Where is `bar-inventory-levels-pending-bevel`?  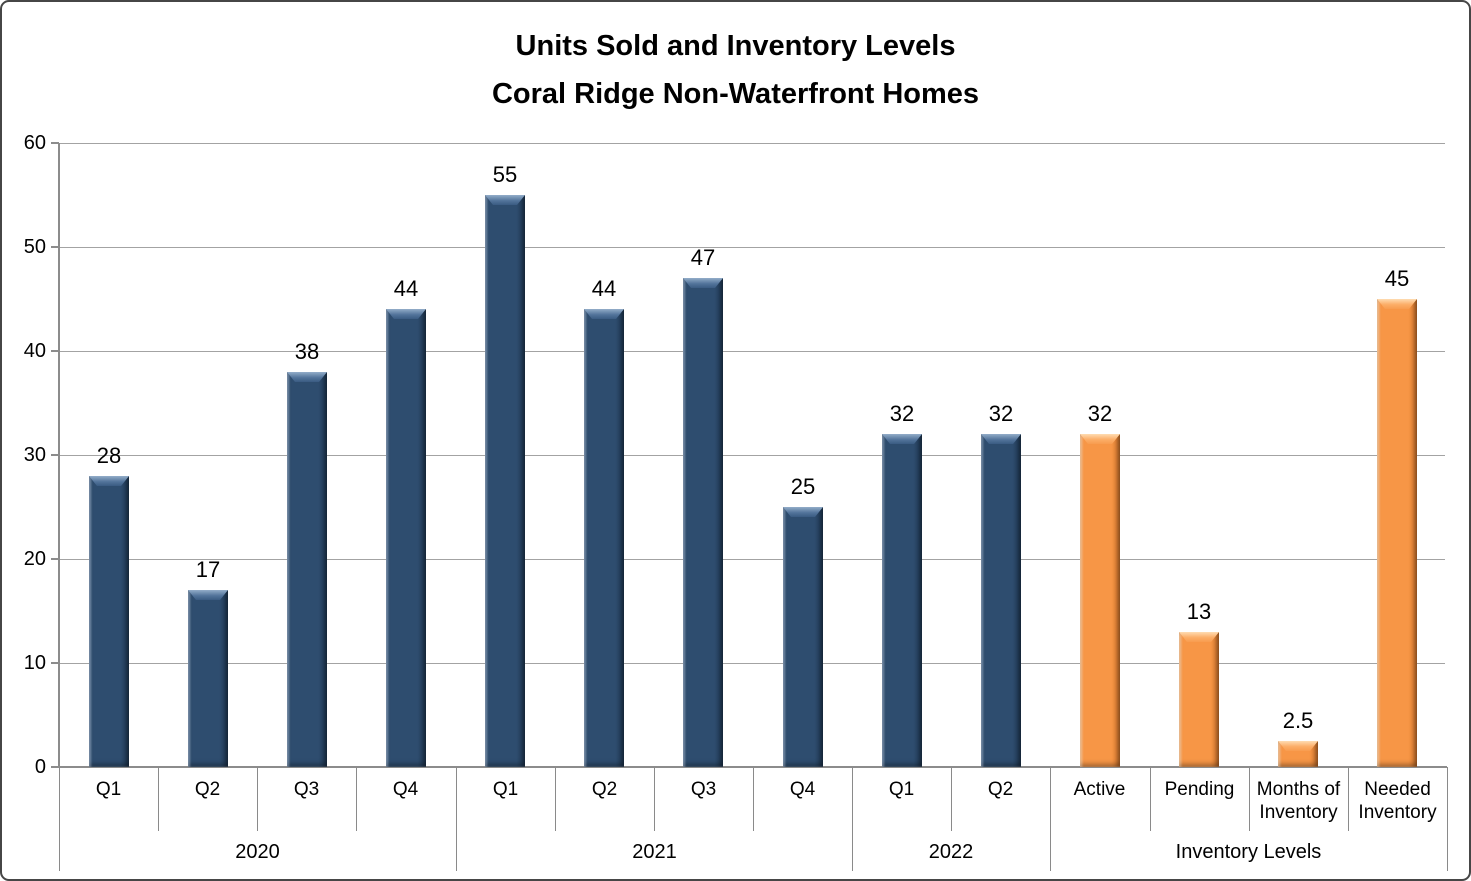
bar-inventory-levels-pending-bevel is located at coordinates (1199, 637).